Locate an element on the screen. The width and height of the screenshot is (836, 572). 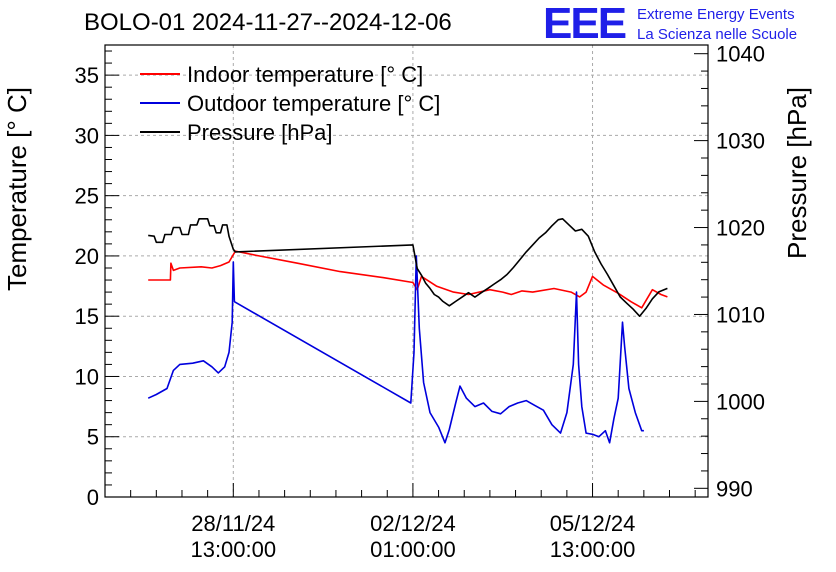
y2-tick-label: 1020 is located at coordinates (740, 228).